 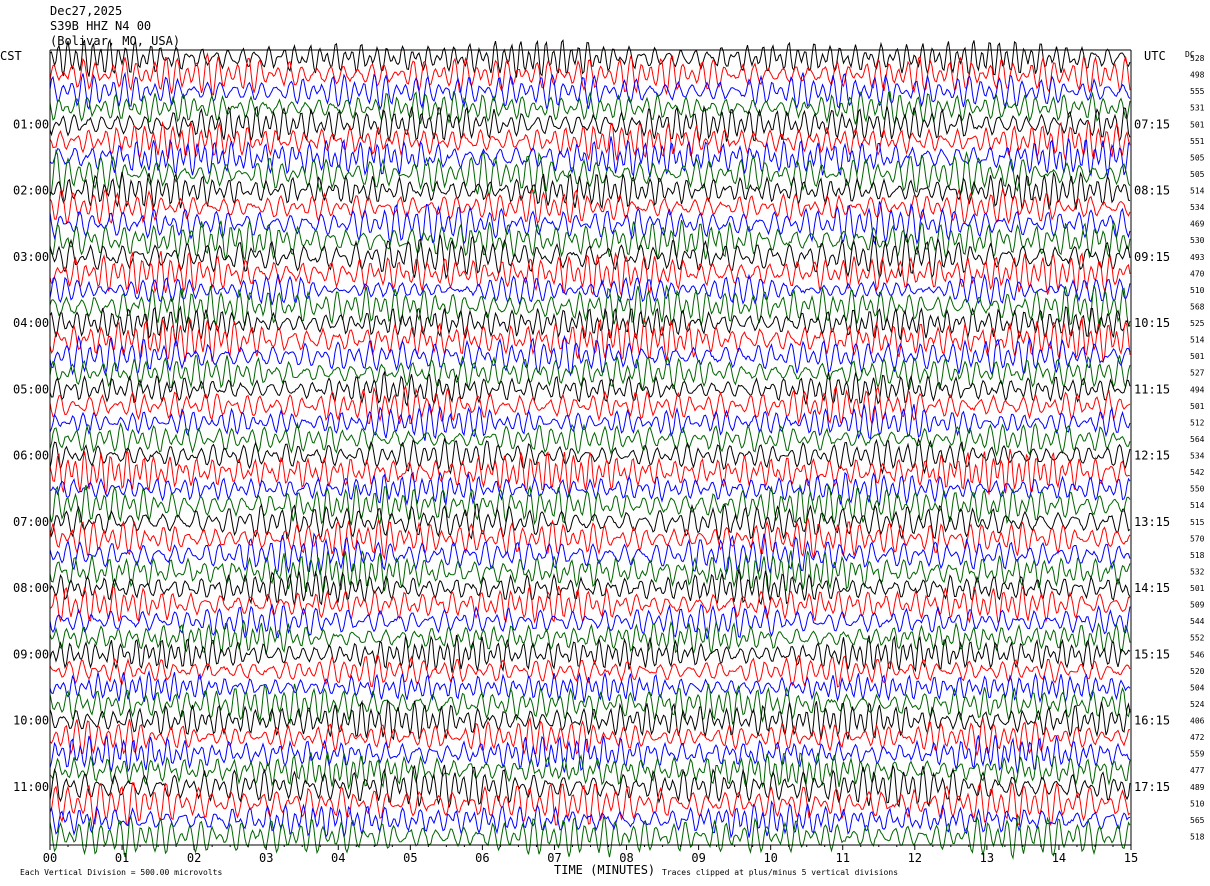 What do you see at coordinates (1197, 141) in the screenshot?
I see `dc-offset-label: 551` at bounding box center [1197, 141].